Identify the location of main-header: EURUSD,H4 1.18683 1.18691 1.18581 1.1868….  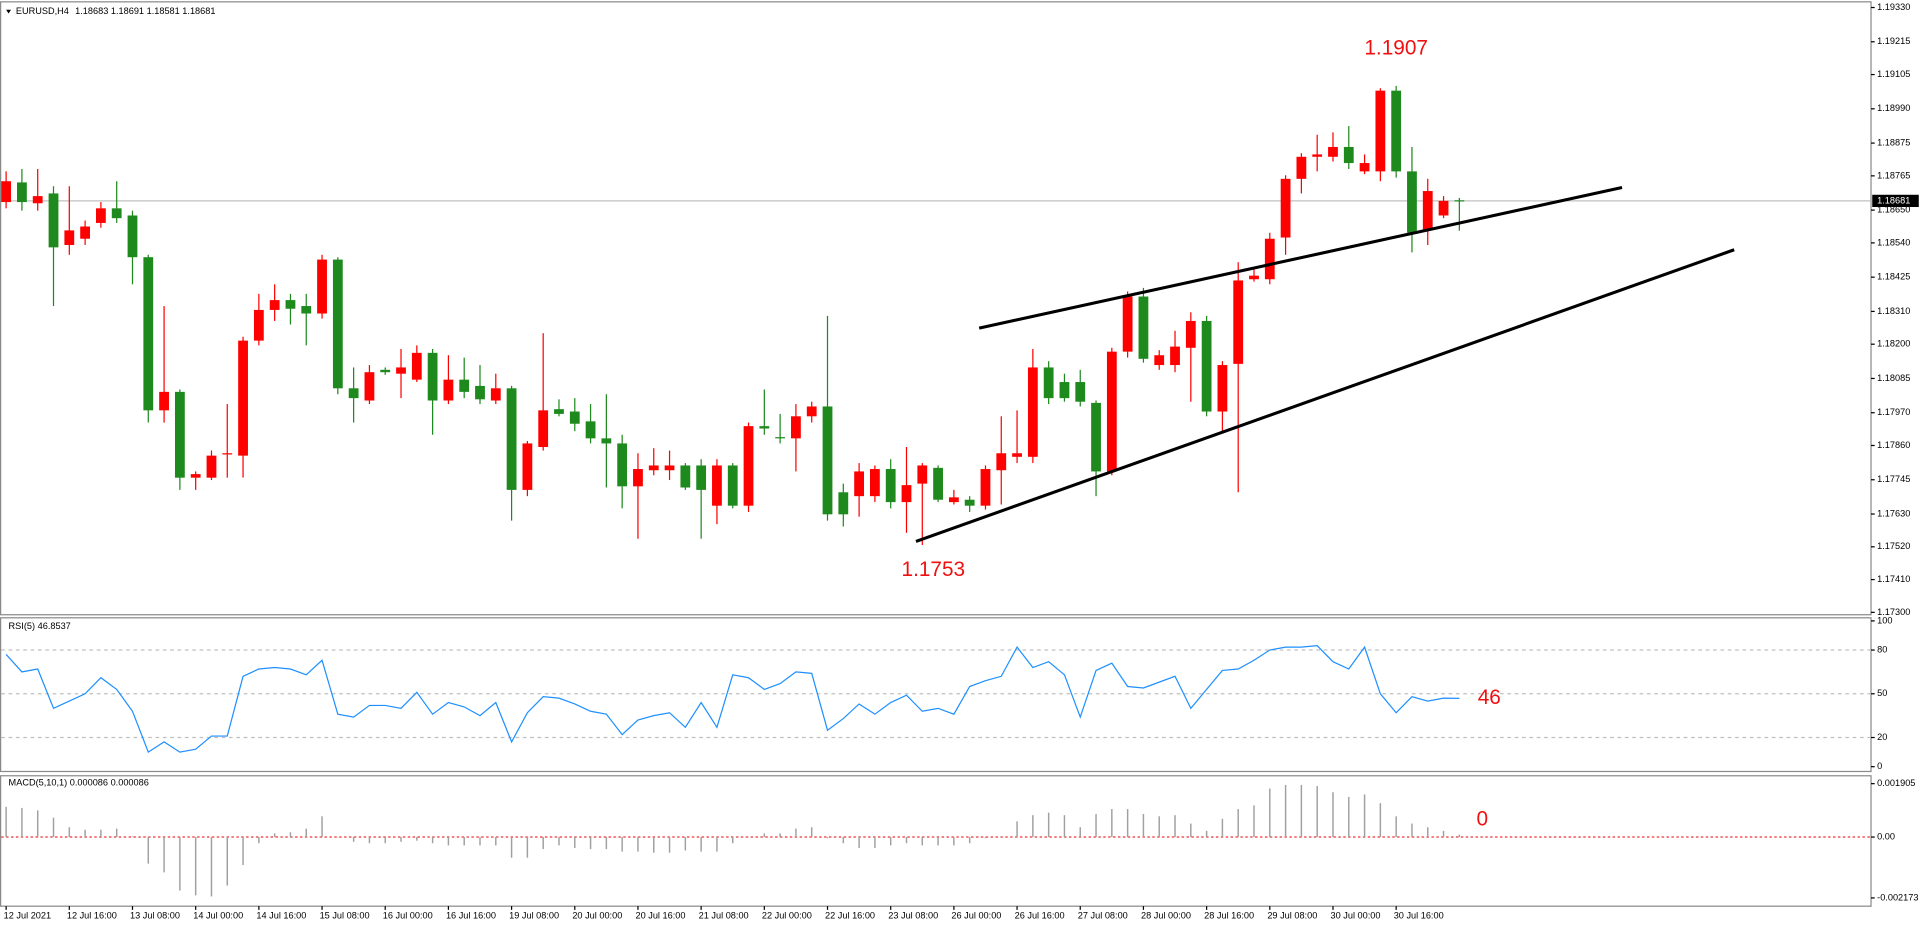
(116, 12).